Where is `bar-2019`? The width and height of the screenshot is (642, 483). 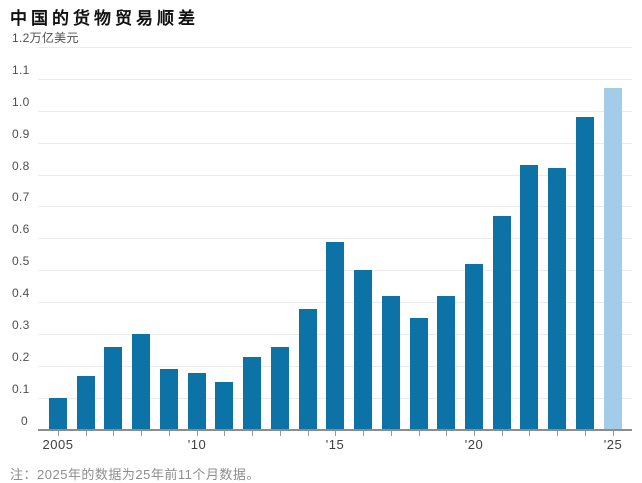
bar-2019 is located at coordinates (446, 363).